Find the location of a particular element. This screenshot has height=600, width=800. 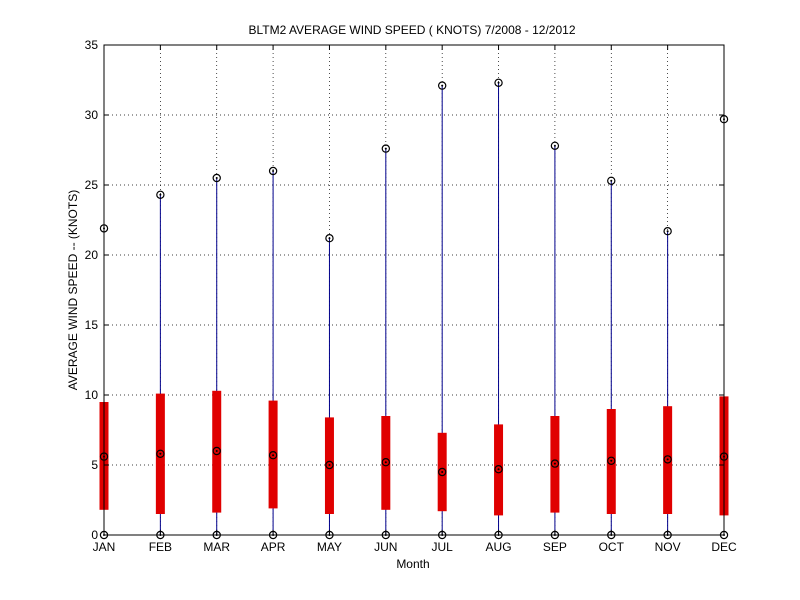

max-marker-jul is located at coordinates (442, 85).